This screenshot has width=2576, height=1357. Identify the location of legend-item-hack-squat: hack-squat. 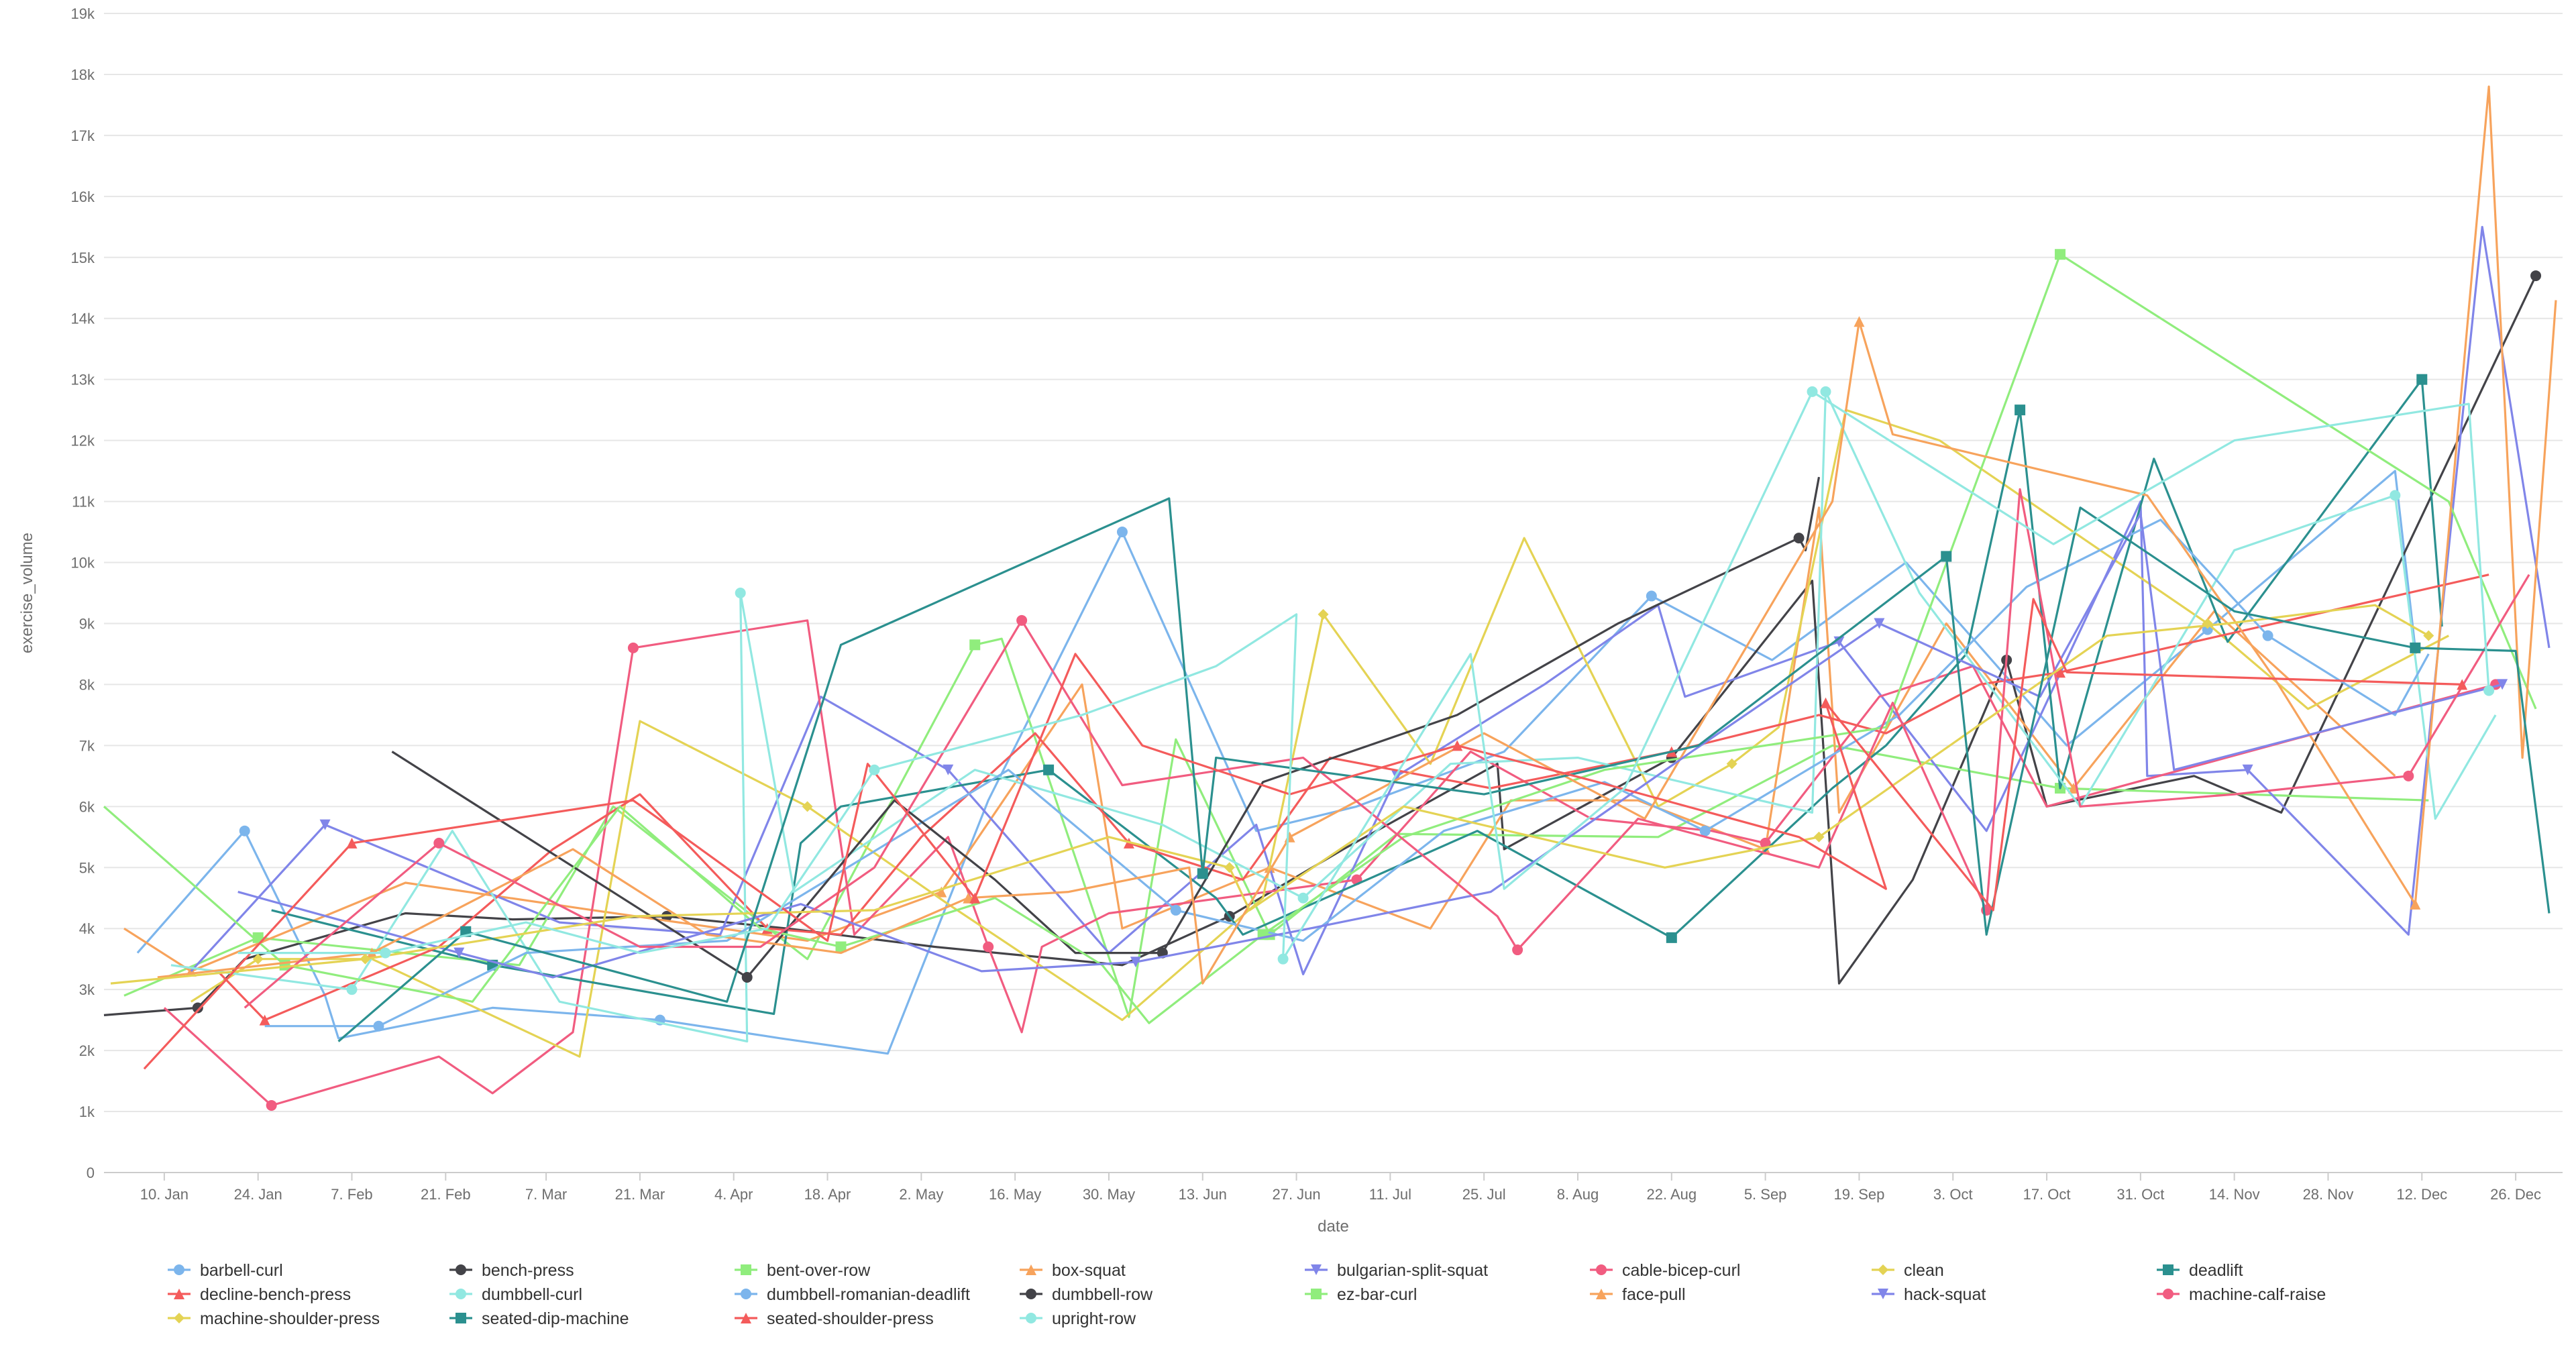
(1929, 1294).